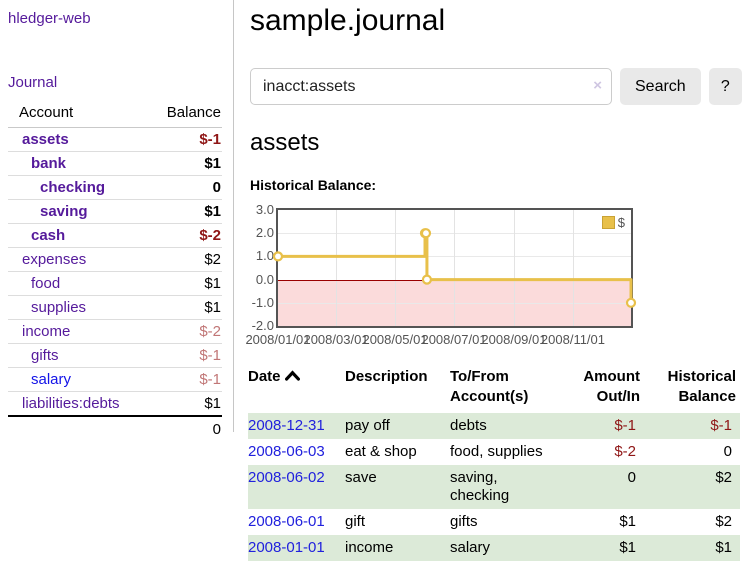 This screenshot has height=582, width=742. I want to click on x-tick-label: 2008/03/01, so click(336, 339).